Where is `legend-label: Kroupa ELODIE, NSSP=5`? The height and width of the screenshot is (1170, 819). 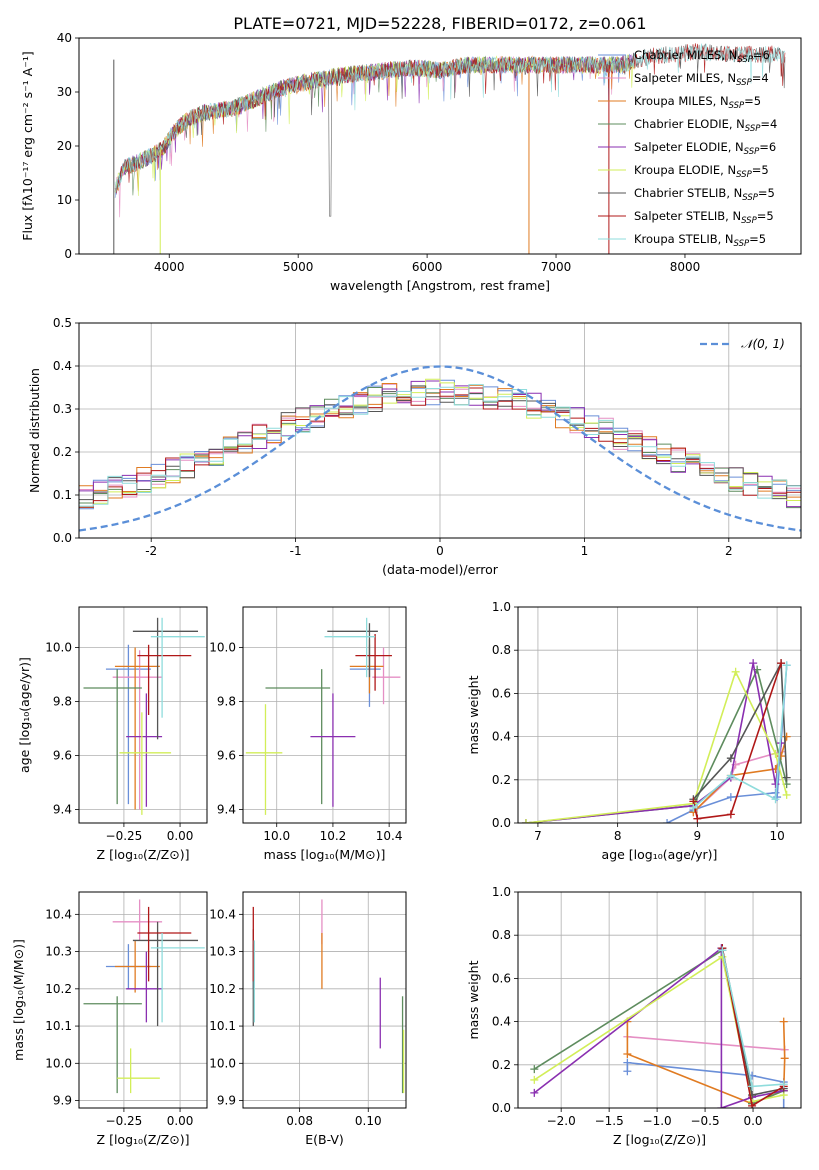
legend-label: Kroupa ELODIE, NSSP=5 is located at coordinates (701, 171).